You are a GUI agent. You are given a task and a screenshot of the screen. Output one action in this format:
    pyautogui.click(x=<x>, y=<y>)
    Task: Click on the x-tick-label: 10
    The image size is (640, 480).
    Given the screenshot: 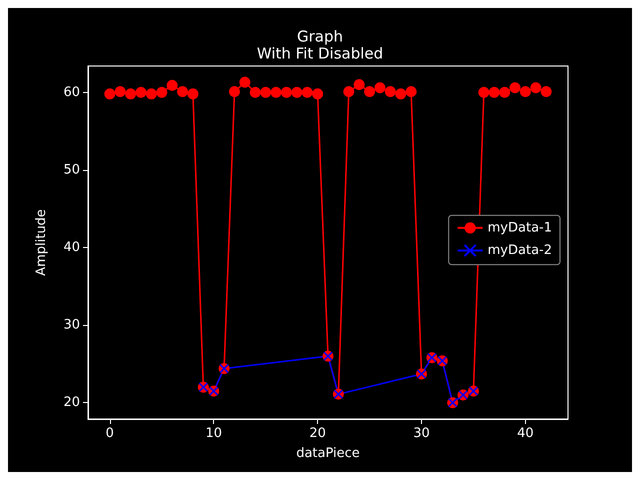 What is the action you would take?
    pyautogui.click(x=213, y=433)
    